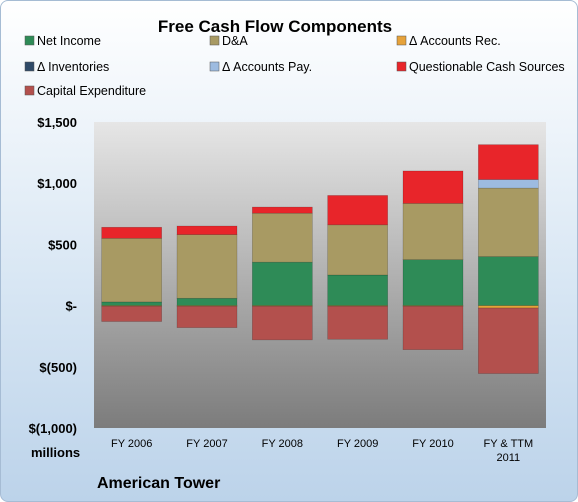 This screenshot has height=502, width=578. Describe the element at coordinates (508, 307) in the screenshot. I see `bar-segment-delta-accounts-rec` at that location.